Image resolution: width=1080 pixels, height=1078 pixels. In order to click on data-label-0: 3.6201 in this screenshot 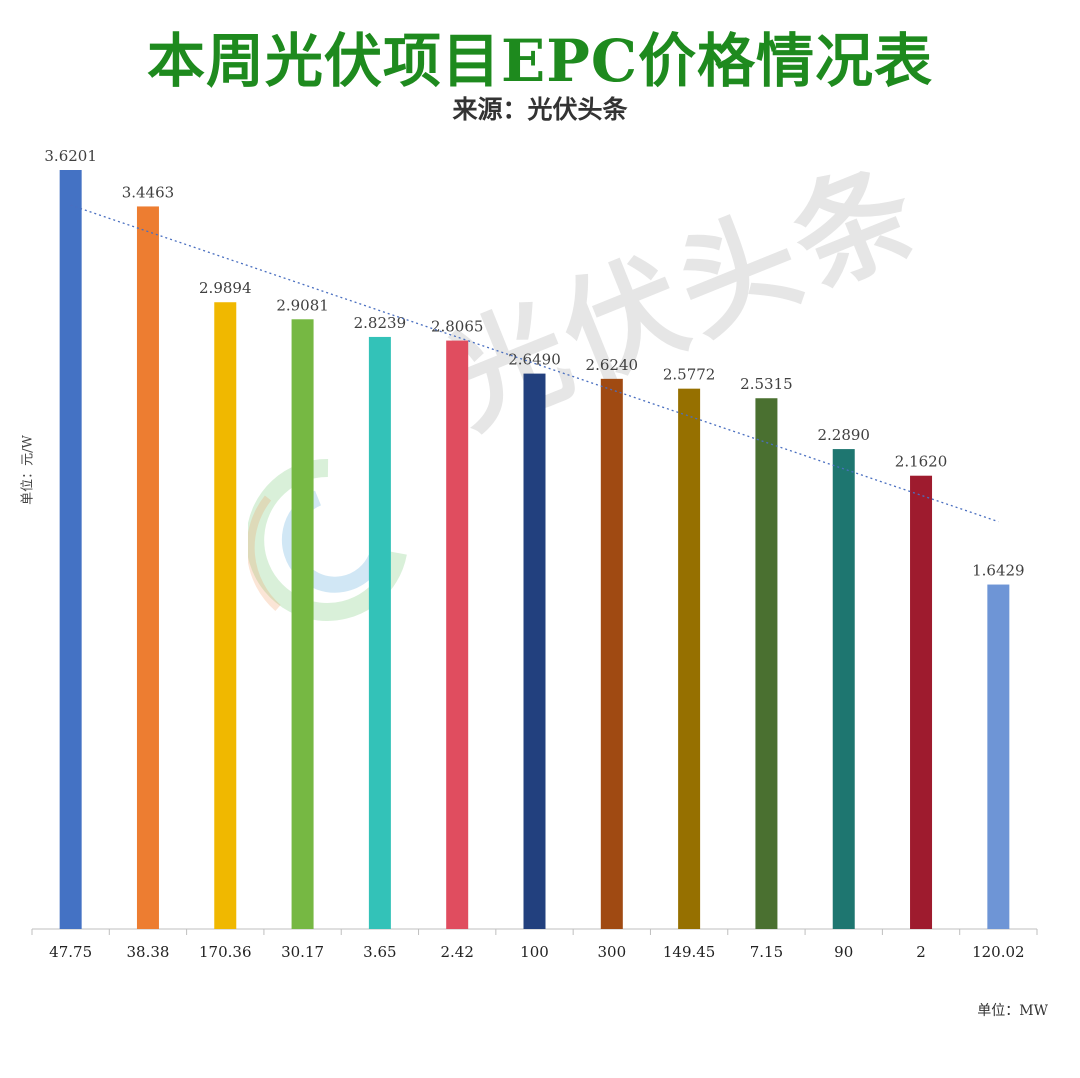, I will do `click(70, 156)`.